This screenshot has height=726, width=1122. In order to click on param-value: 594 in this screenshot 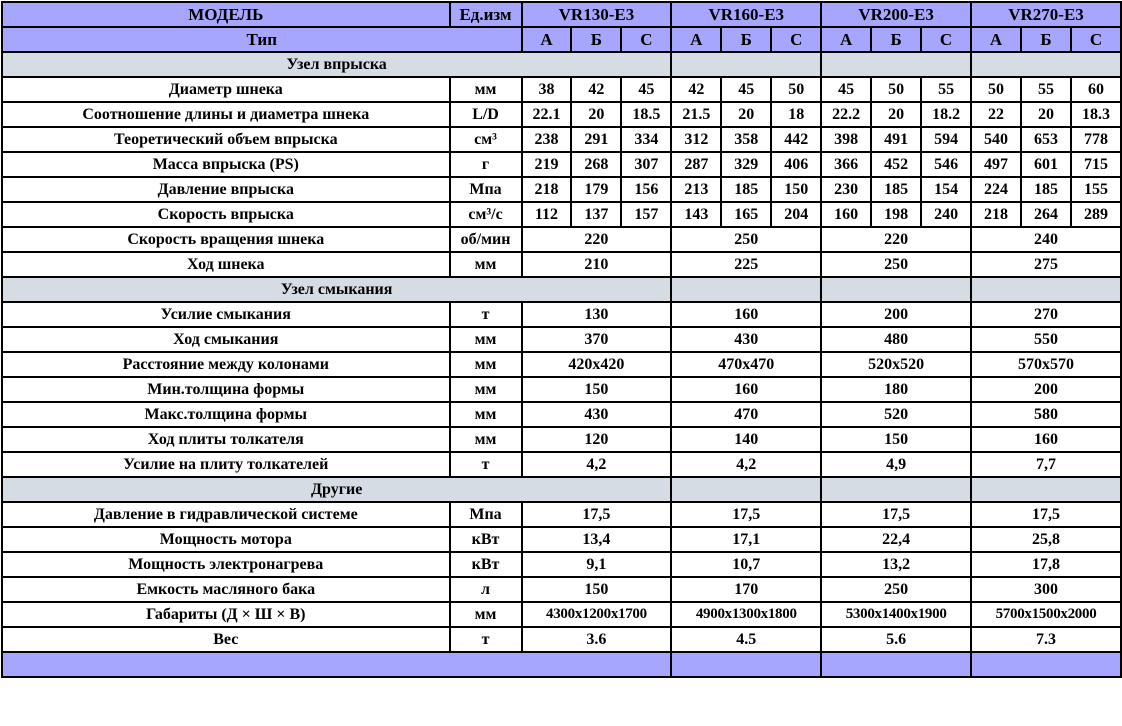, I will do `click(946, 139)`.